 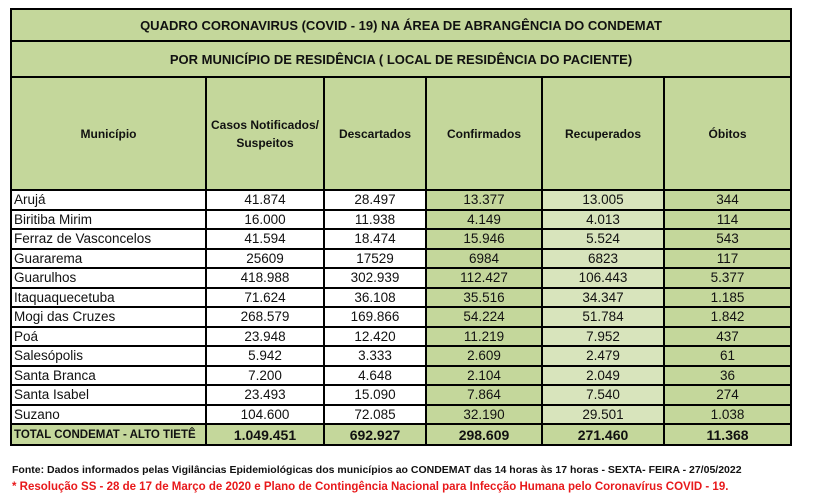 What do you see at coordinates (265, 258) in the screenshot?
I see `cell-notificados: 25609` at bounding box center [265, 258].